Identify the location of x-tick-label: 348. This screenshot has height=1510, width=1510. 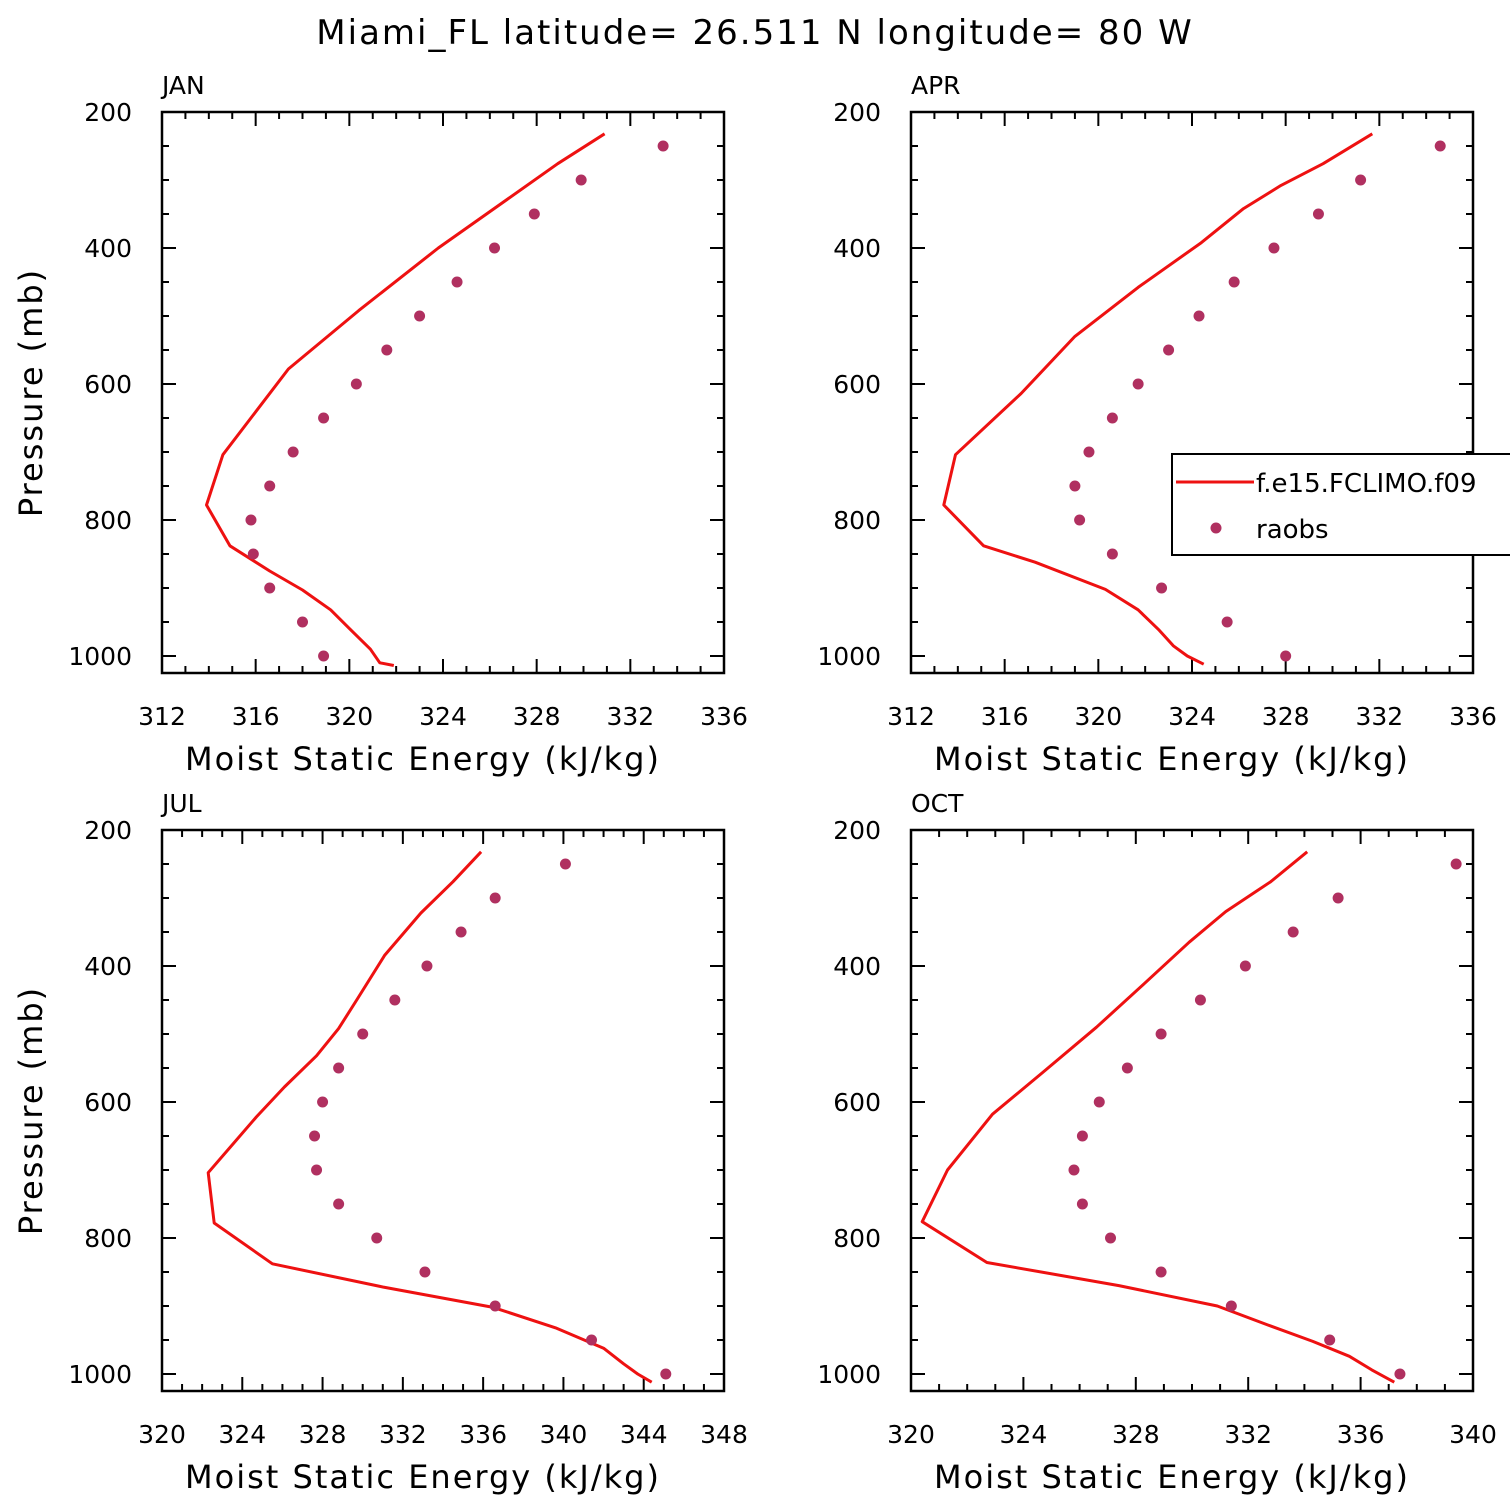
(724, 1434).